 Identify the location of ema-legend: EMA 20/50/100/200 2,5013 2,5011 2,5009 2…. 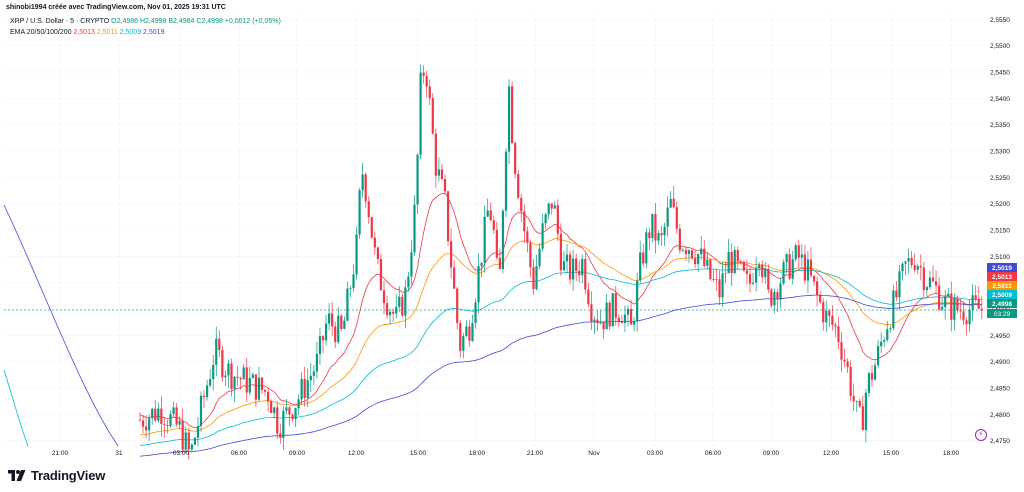
(87, 32).